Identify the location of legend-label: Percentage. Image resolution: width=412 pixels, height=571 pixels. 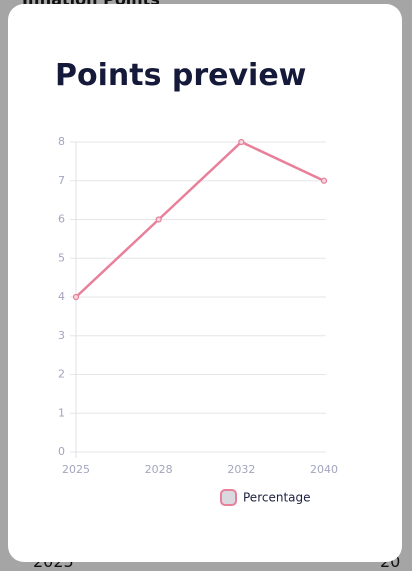
(277, 498).